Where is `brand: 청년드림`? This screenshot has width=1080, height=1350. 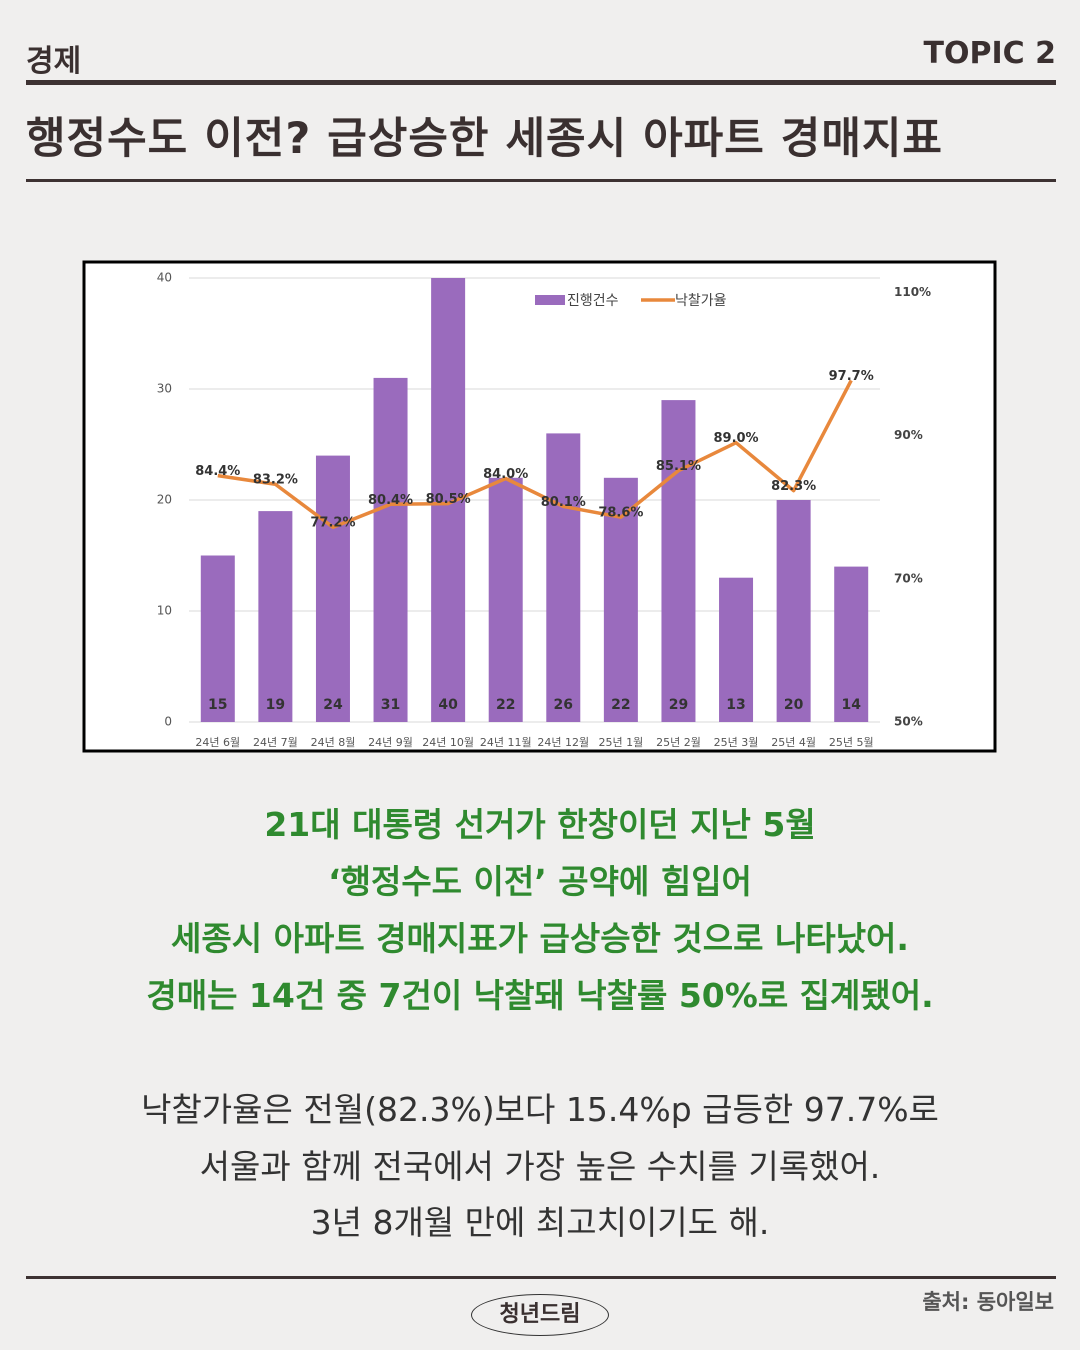 brand: 청년드림 is located at coordinates (540, 1315).